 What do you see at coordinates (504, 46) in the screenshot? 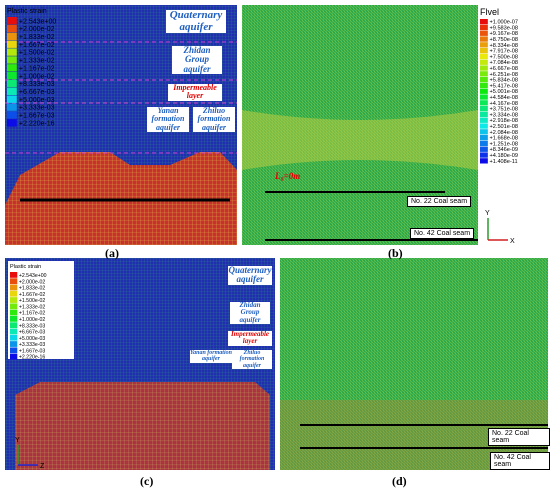
I see `legend-entry: +8.334e-08` at bounding box center [504, 46].